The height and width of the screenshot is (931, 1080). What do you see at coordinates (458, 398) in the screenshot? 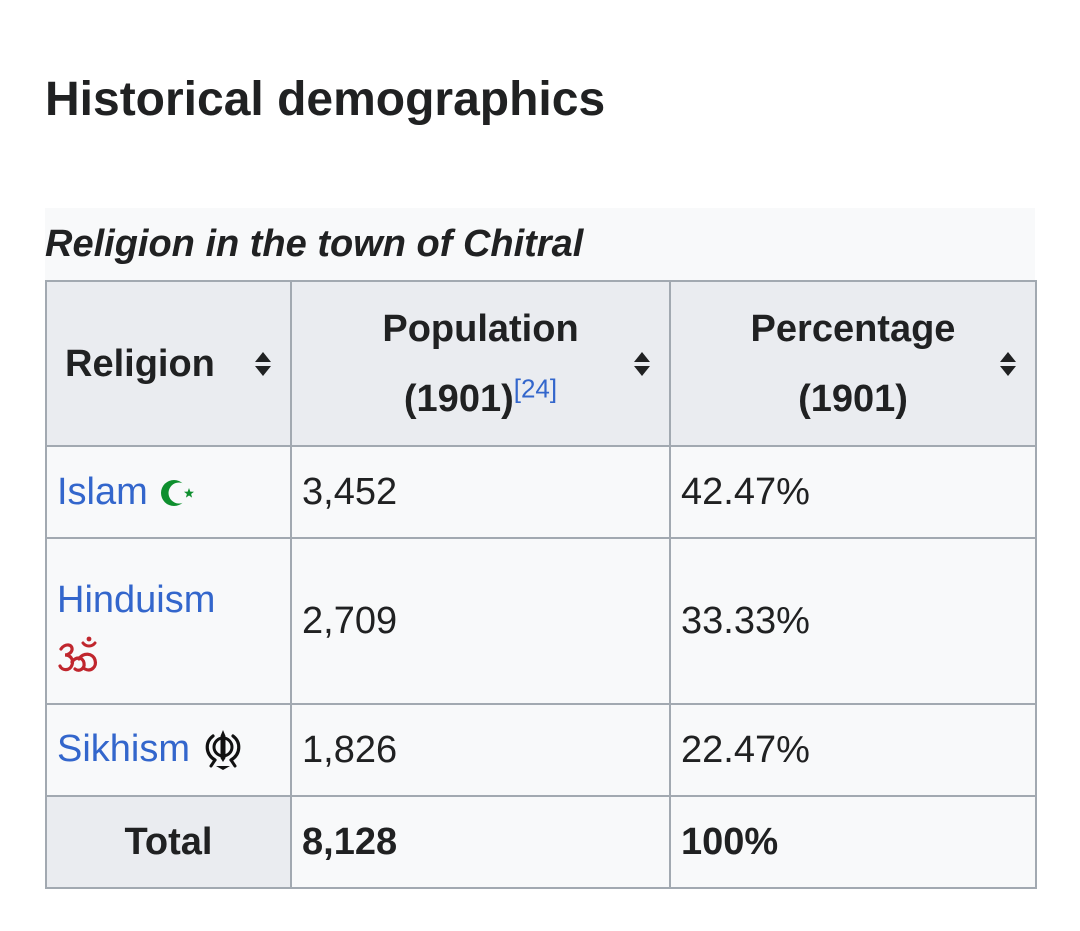
I see `column-header-population-line2: (1901)` at bounding box center [458, 398].